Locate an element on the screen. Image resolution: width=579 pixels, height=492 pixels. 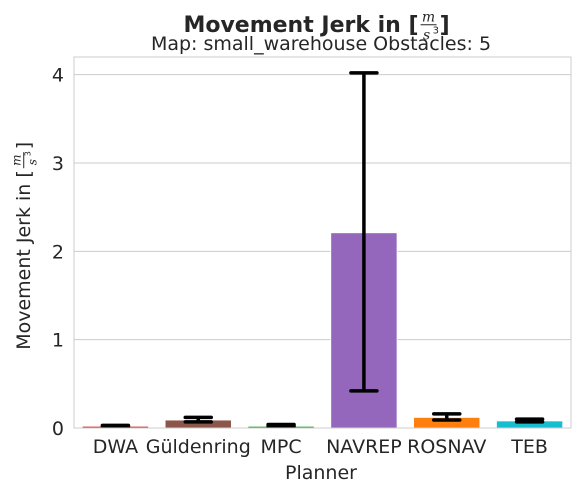
ylabel_unit-numerator: m is located at coordinates (17, 160).